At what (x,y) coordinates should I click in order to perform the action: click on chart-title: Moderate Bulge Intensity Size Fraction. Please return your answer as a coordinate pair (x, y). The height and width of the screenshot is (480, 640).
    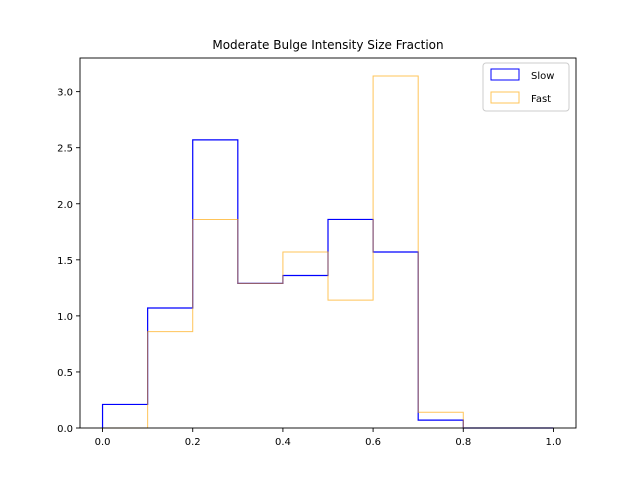
    Looking at the image, I should click on (327, 45).